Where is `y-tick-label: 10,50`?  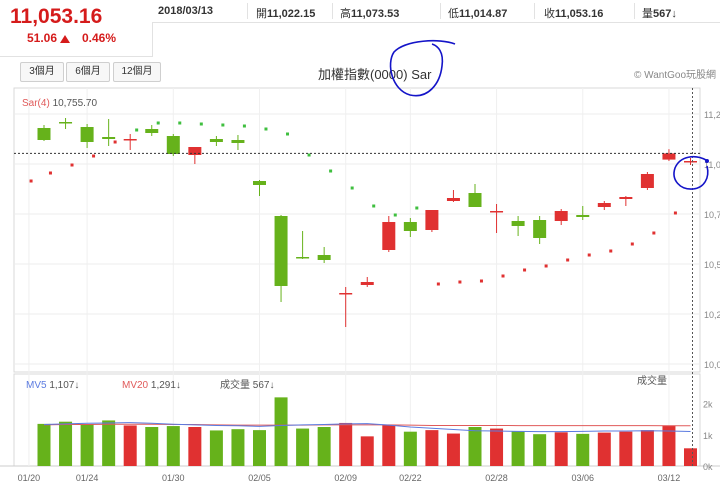
y-tick-label: 10,50 is located at coordinates (712, 265).